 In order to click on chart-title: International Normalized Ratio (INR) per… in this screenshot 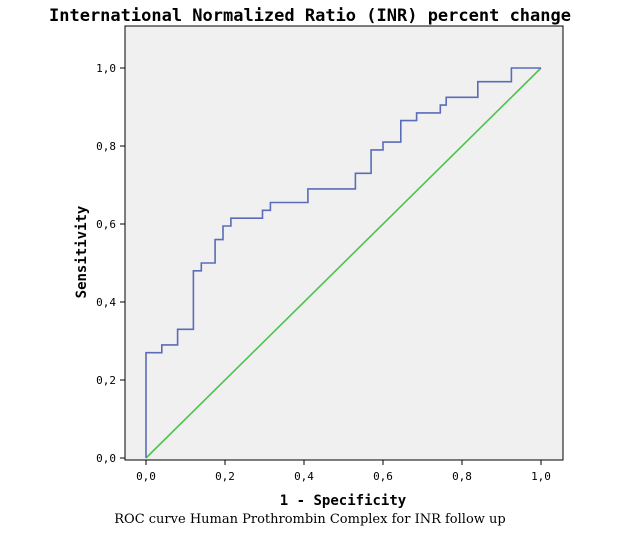, I will do `click(310, 16)`.